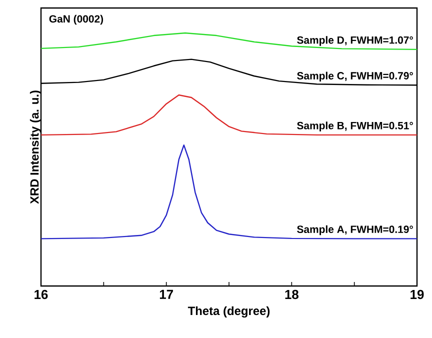 This screenshot has height=338, width=432. I want to click on series-label: Sample B, FWHM=0.51°, so click(355, 127).